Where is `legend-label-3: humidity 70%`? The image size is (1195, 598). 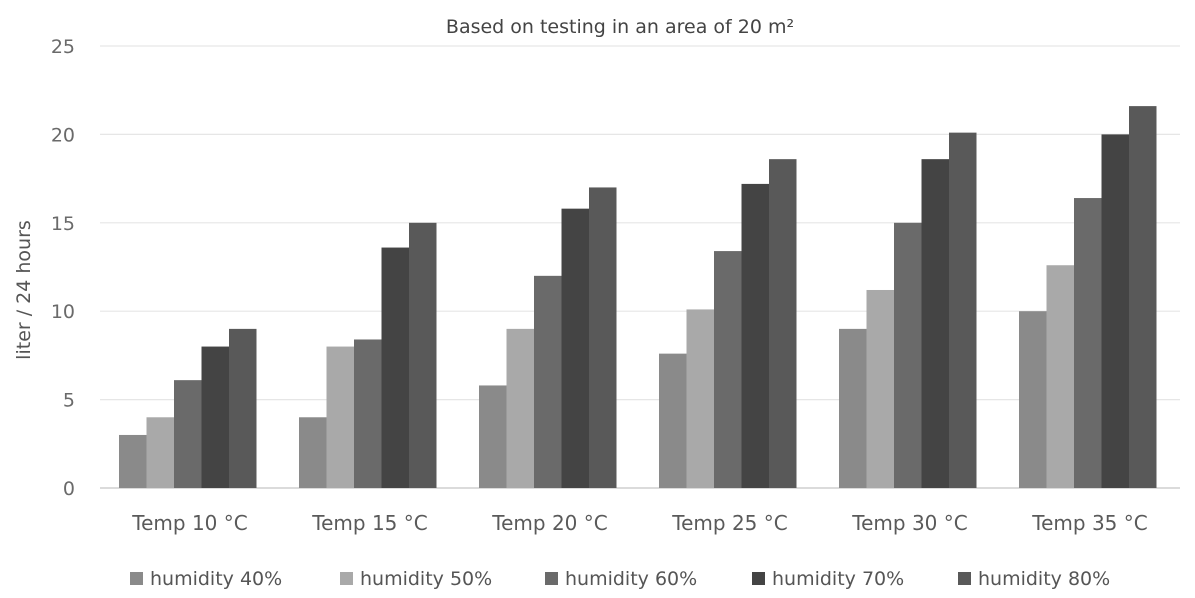 legend-label-3: humidity 70% is located at coordinates (838, 579).